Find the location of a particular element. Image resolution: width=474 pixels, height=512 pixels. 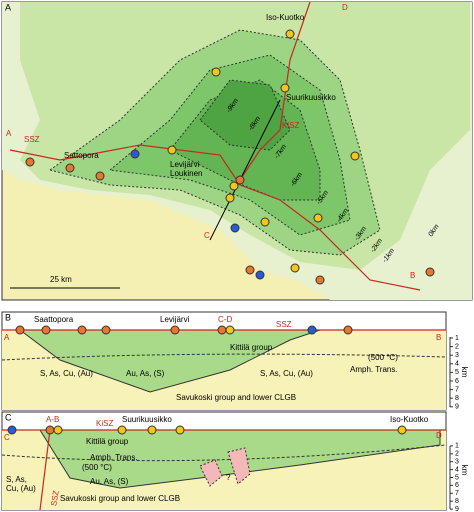

place: Levijärvi Loukinen is located at coordinates (186, 169).